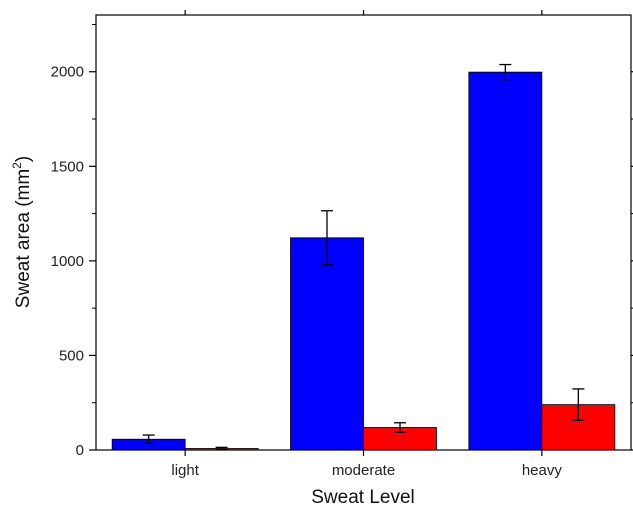  Describe the element at coordinates (23, 159) in the screenshot. I see `y-axis-title-suffix: )` at that location.